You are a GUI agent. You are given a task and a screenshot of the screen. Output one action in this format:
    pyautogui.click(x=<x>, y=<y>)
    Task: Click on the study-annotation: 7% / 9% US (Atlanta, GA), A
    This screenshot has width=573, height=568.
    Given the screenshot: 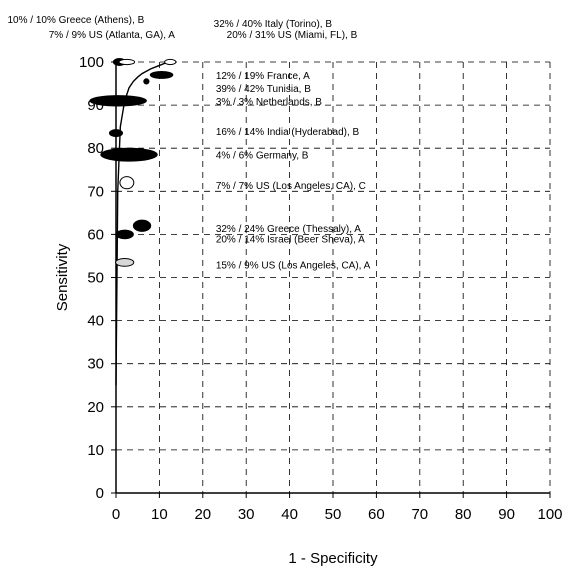 What is the action you would take?
    pyautogui.click(x=112, y=35)
    